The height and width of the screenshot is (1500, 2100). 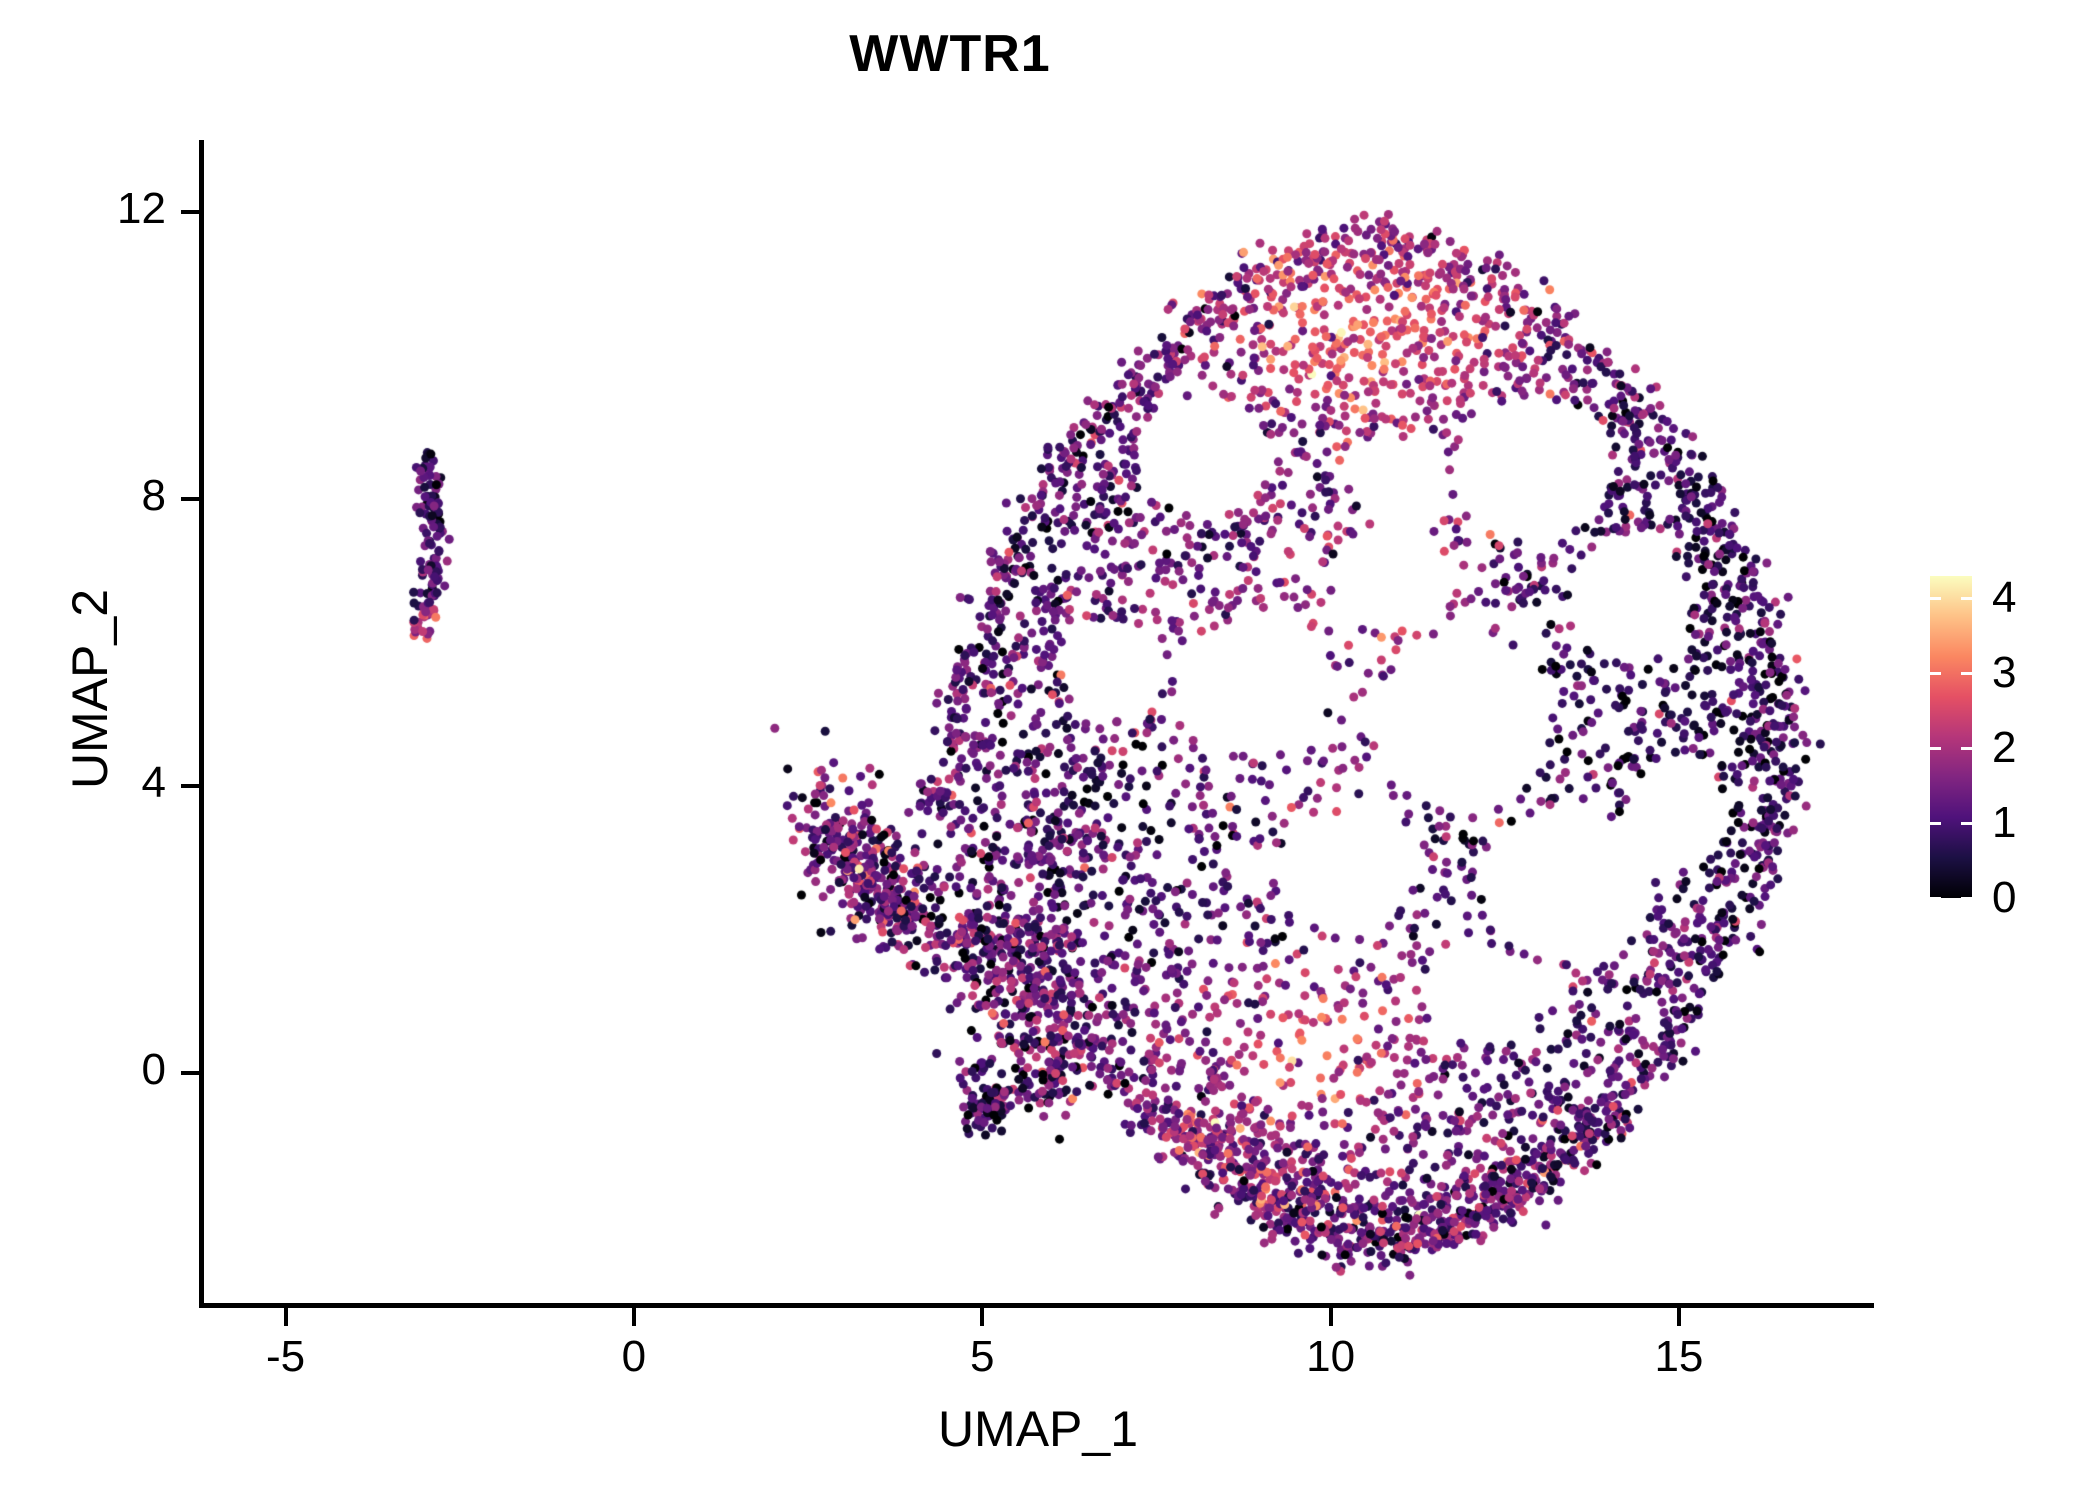 I want to click on y-tick-label: 0, so click(x=153, y=1070).